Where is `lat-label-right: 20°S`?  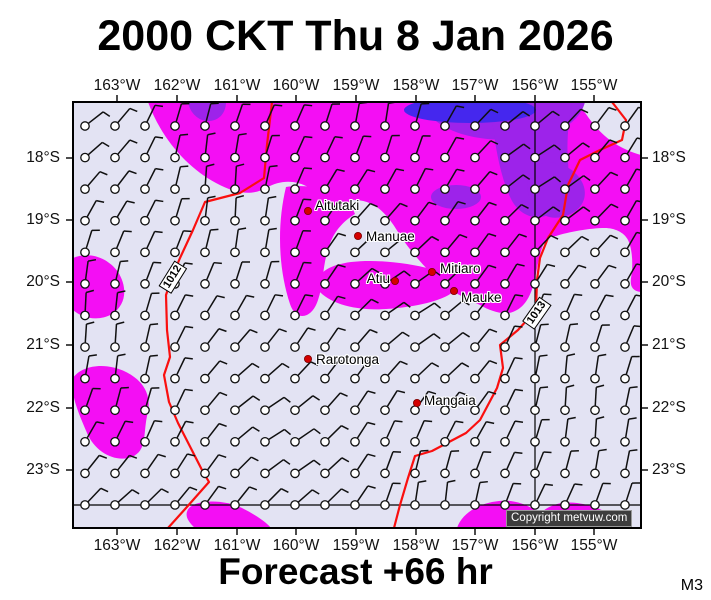
lat-label-right: 20°S is located at coordinates (669, 281).